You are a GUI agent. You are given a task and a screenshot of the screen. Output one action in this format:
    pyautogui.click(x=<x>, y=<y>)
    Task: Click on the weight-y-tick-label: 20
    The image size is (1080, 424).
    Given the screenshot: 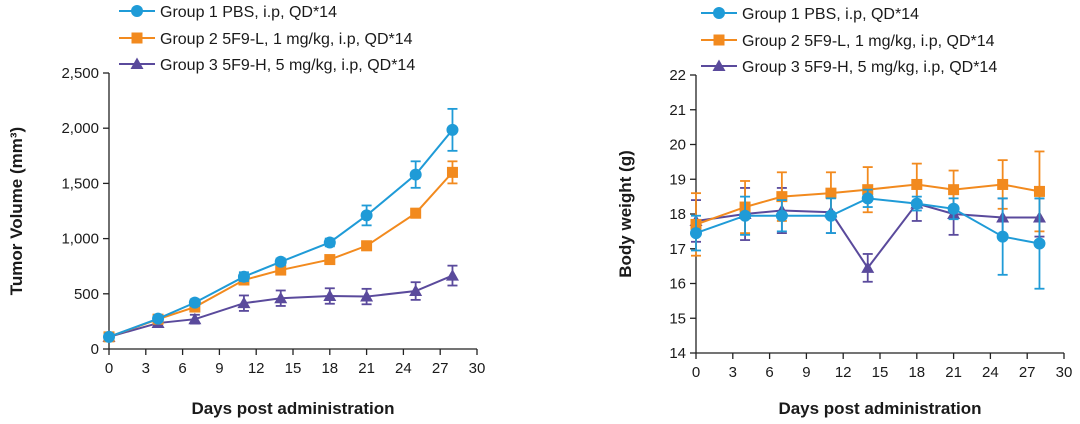 What is the action you would take?
    pyautogui.click(x=677, y=145)
    